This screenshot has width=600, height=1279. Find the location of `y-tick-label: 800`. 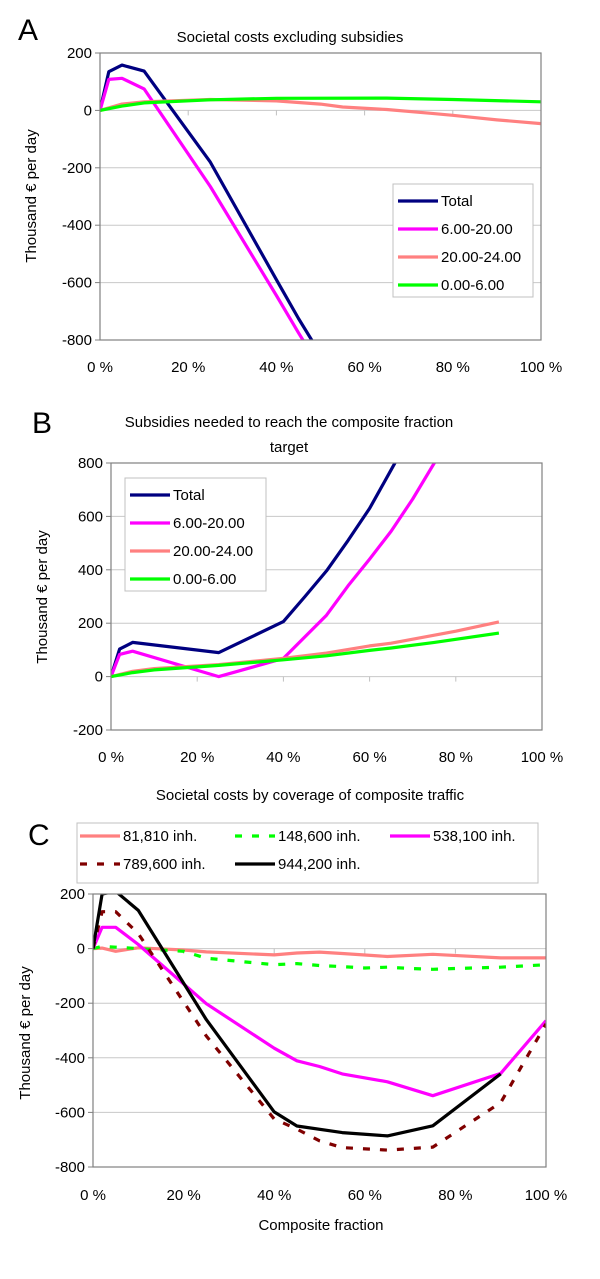

y-tick-label: 800 is located at coordinates (90, 463).